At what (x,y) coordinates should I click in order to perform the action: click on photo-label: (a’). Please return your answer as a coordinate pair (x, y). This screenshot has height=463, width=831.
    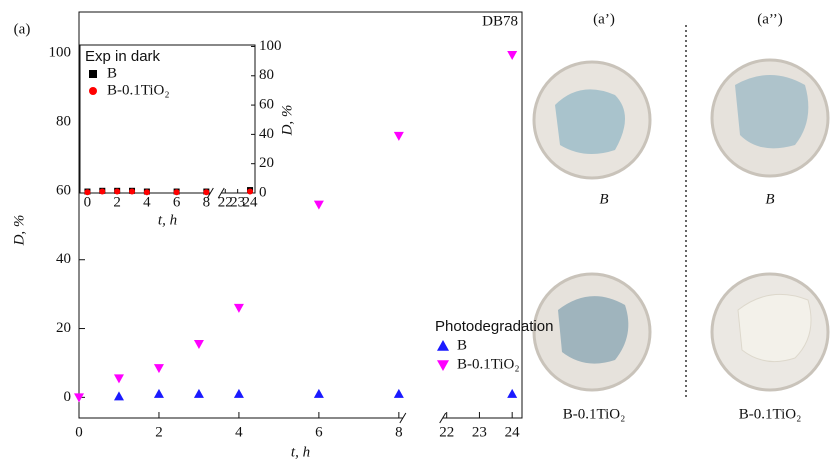
    Looking at the image, I should click on (604, 19).